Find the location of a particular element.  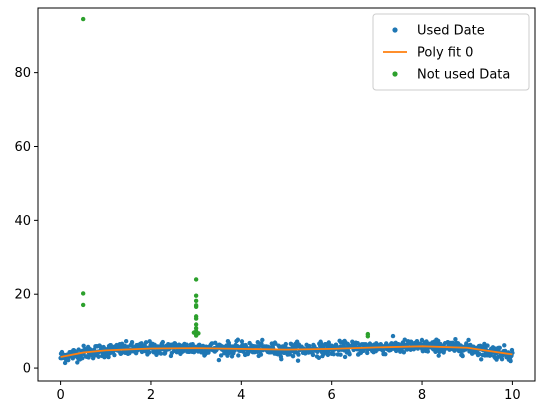

x-tick-label: 2 is located at coordinates (151, 395).